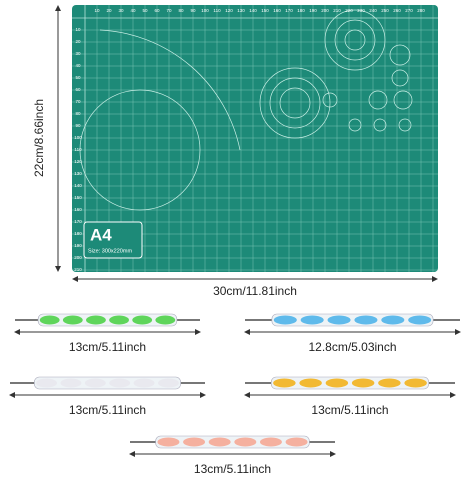  What do you see at coordinates (421, 10) in the screenshot?
I see `ruler-label: 280` at bounding box center [421, 10].